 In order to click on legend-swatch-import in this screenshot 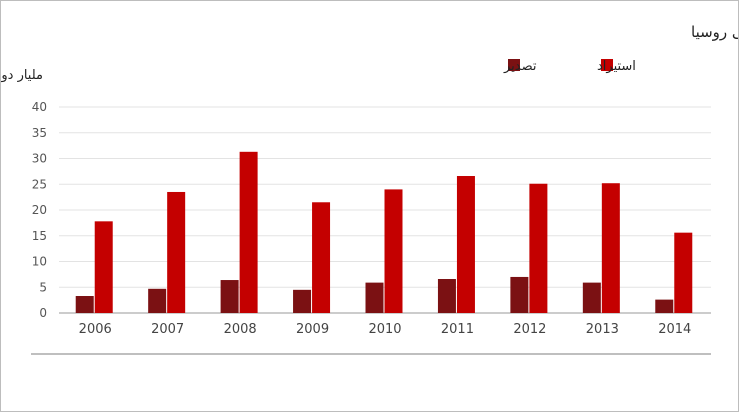, I will do `click(607, 65)`.